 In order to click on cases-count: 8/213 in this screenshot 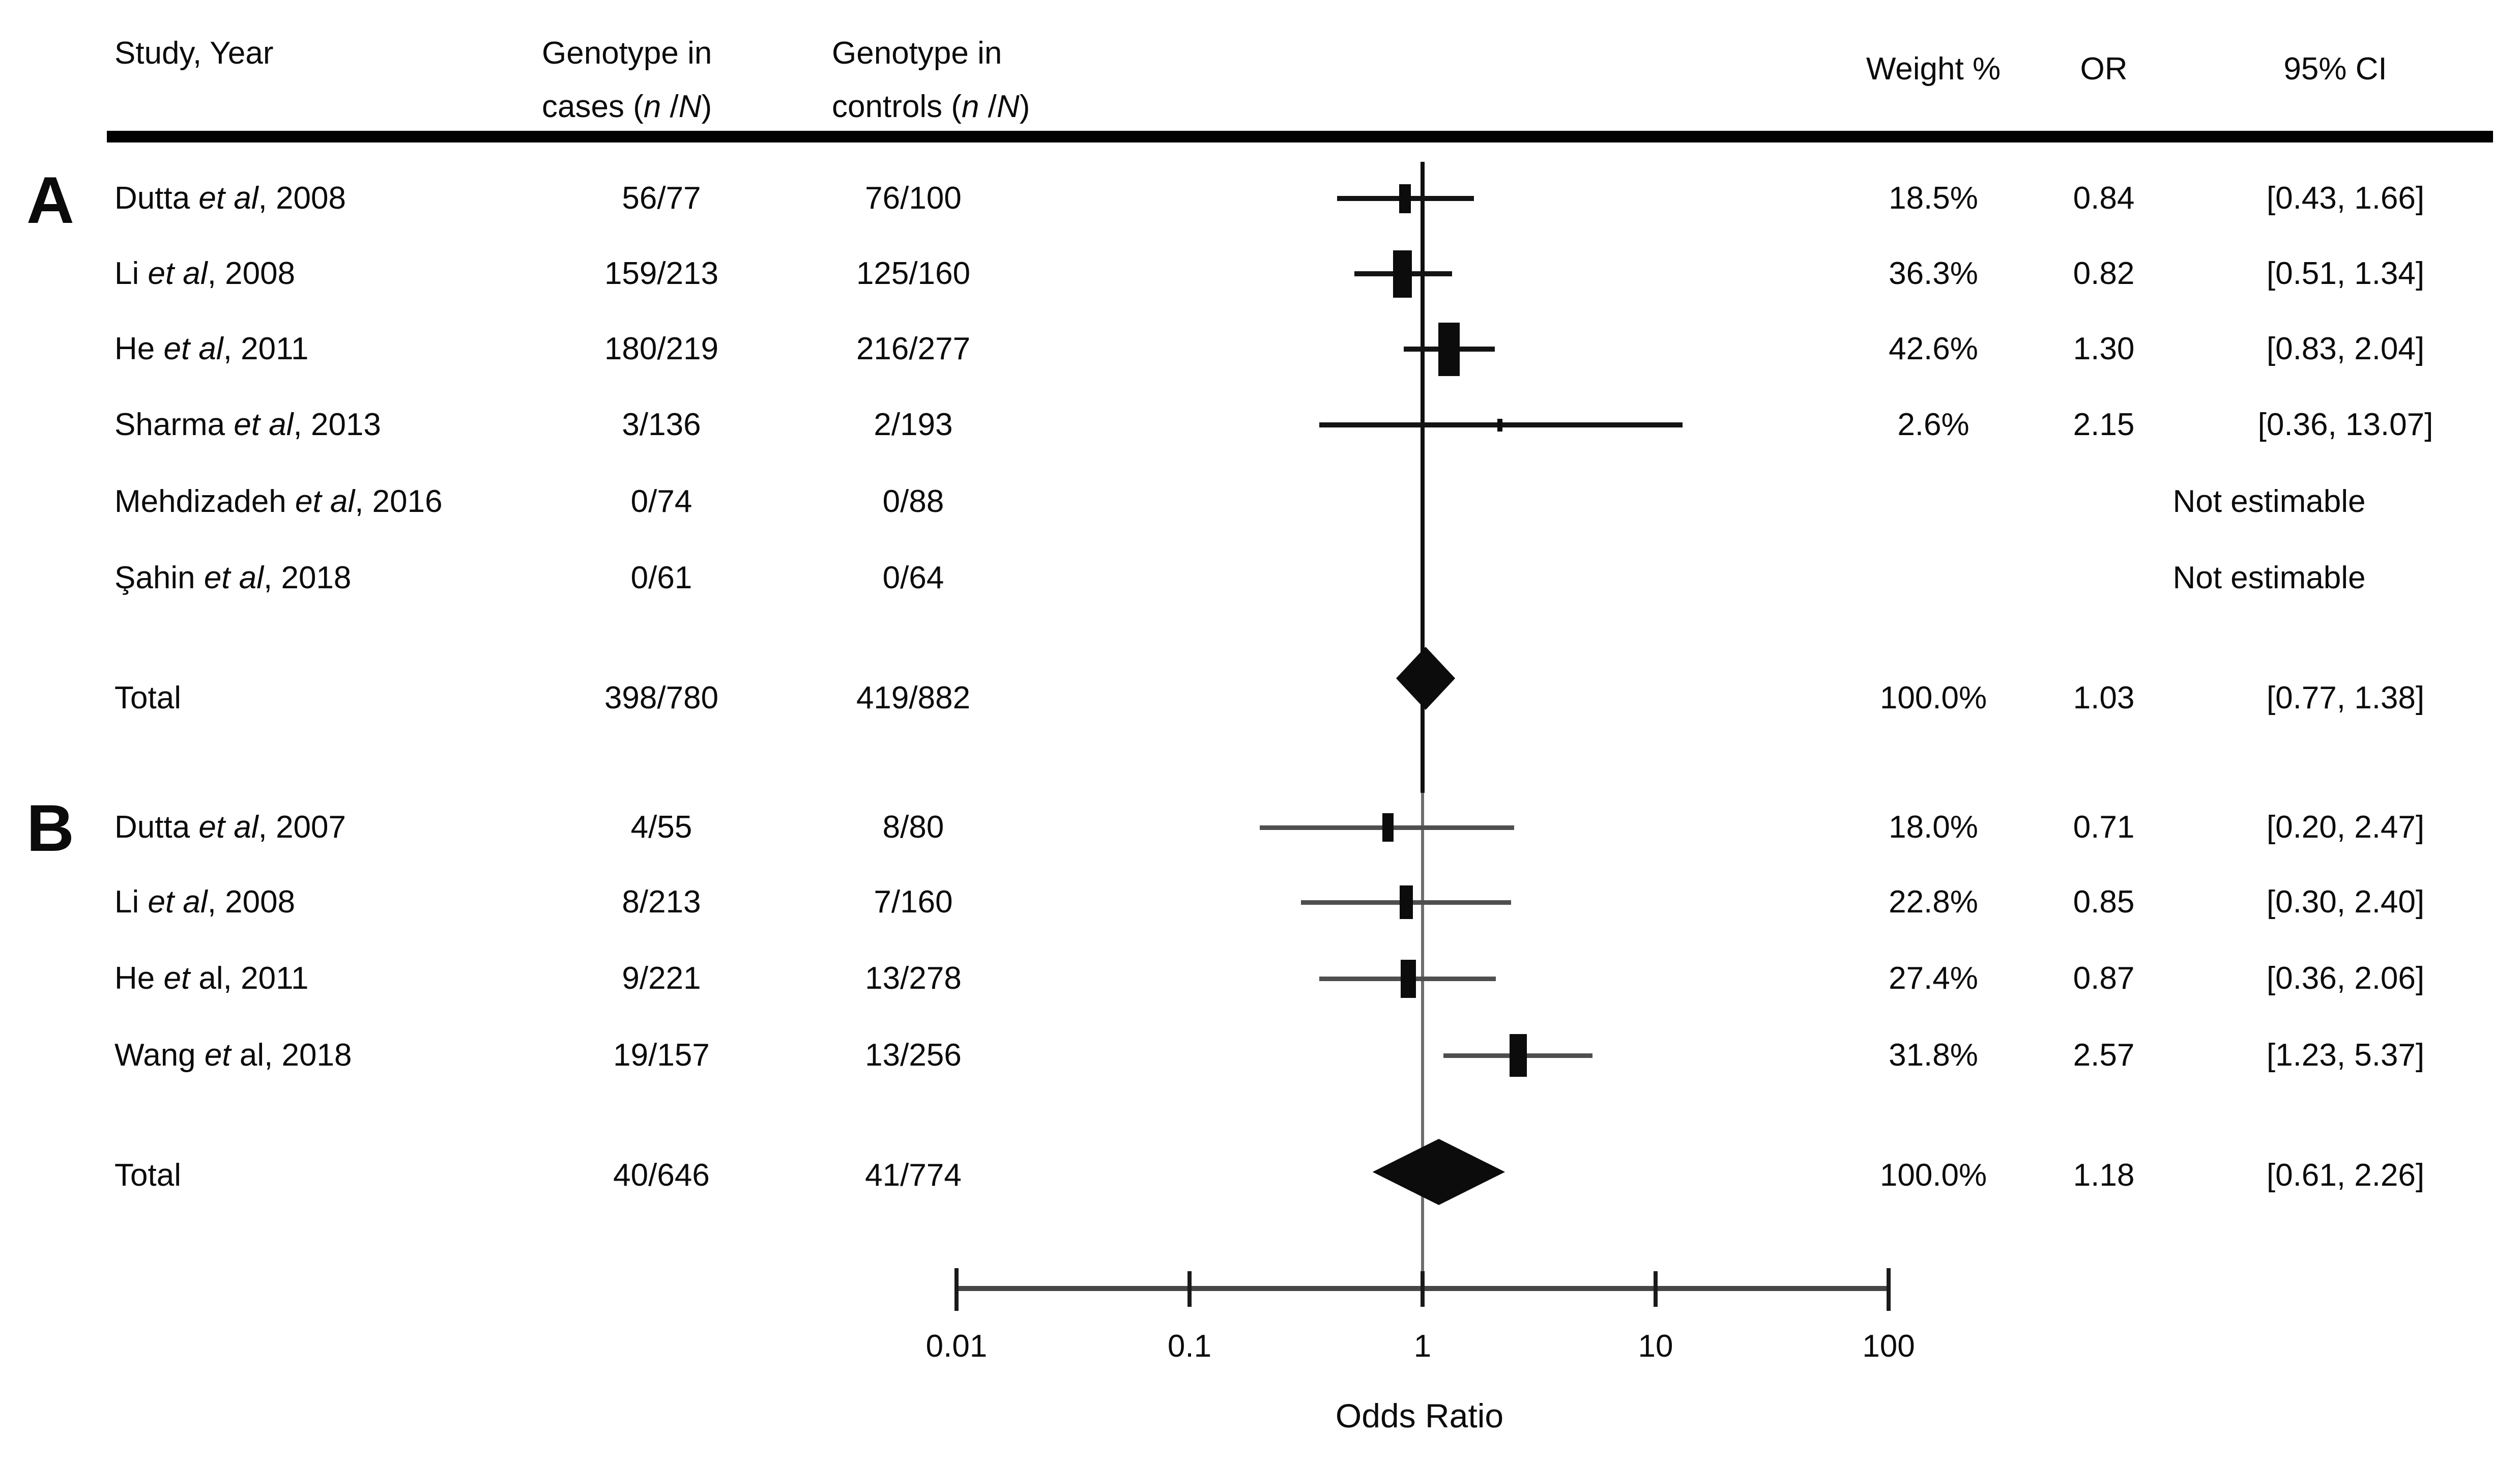, I will do `click(661, 902)`.